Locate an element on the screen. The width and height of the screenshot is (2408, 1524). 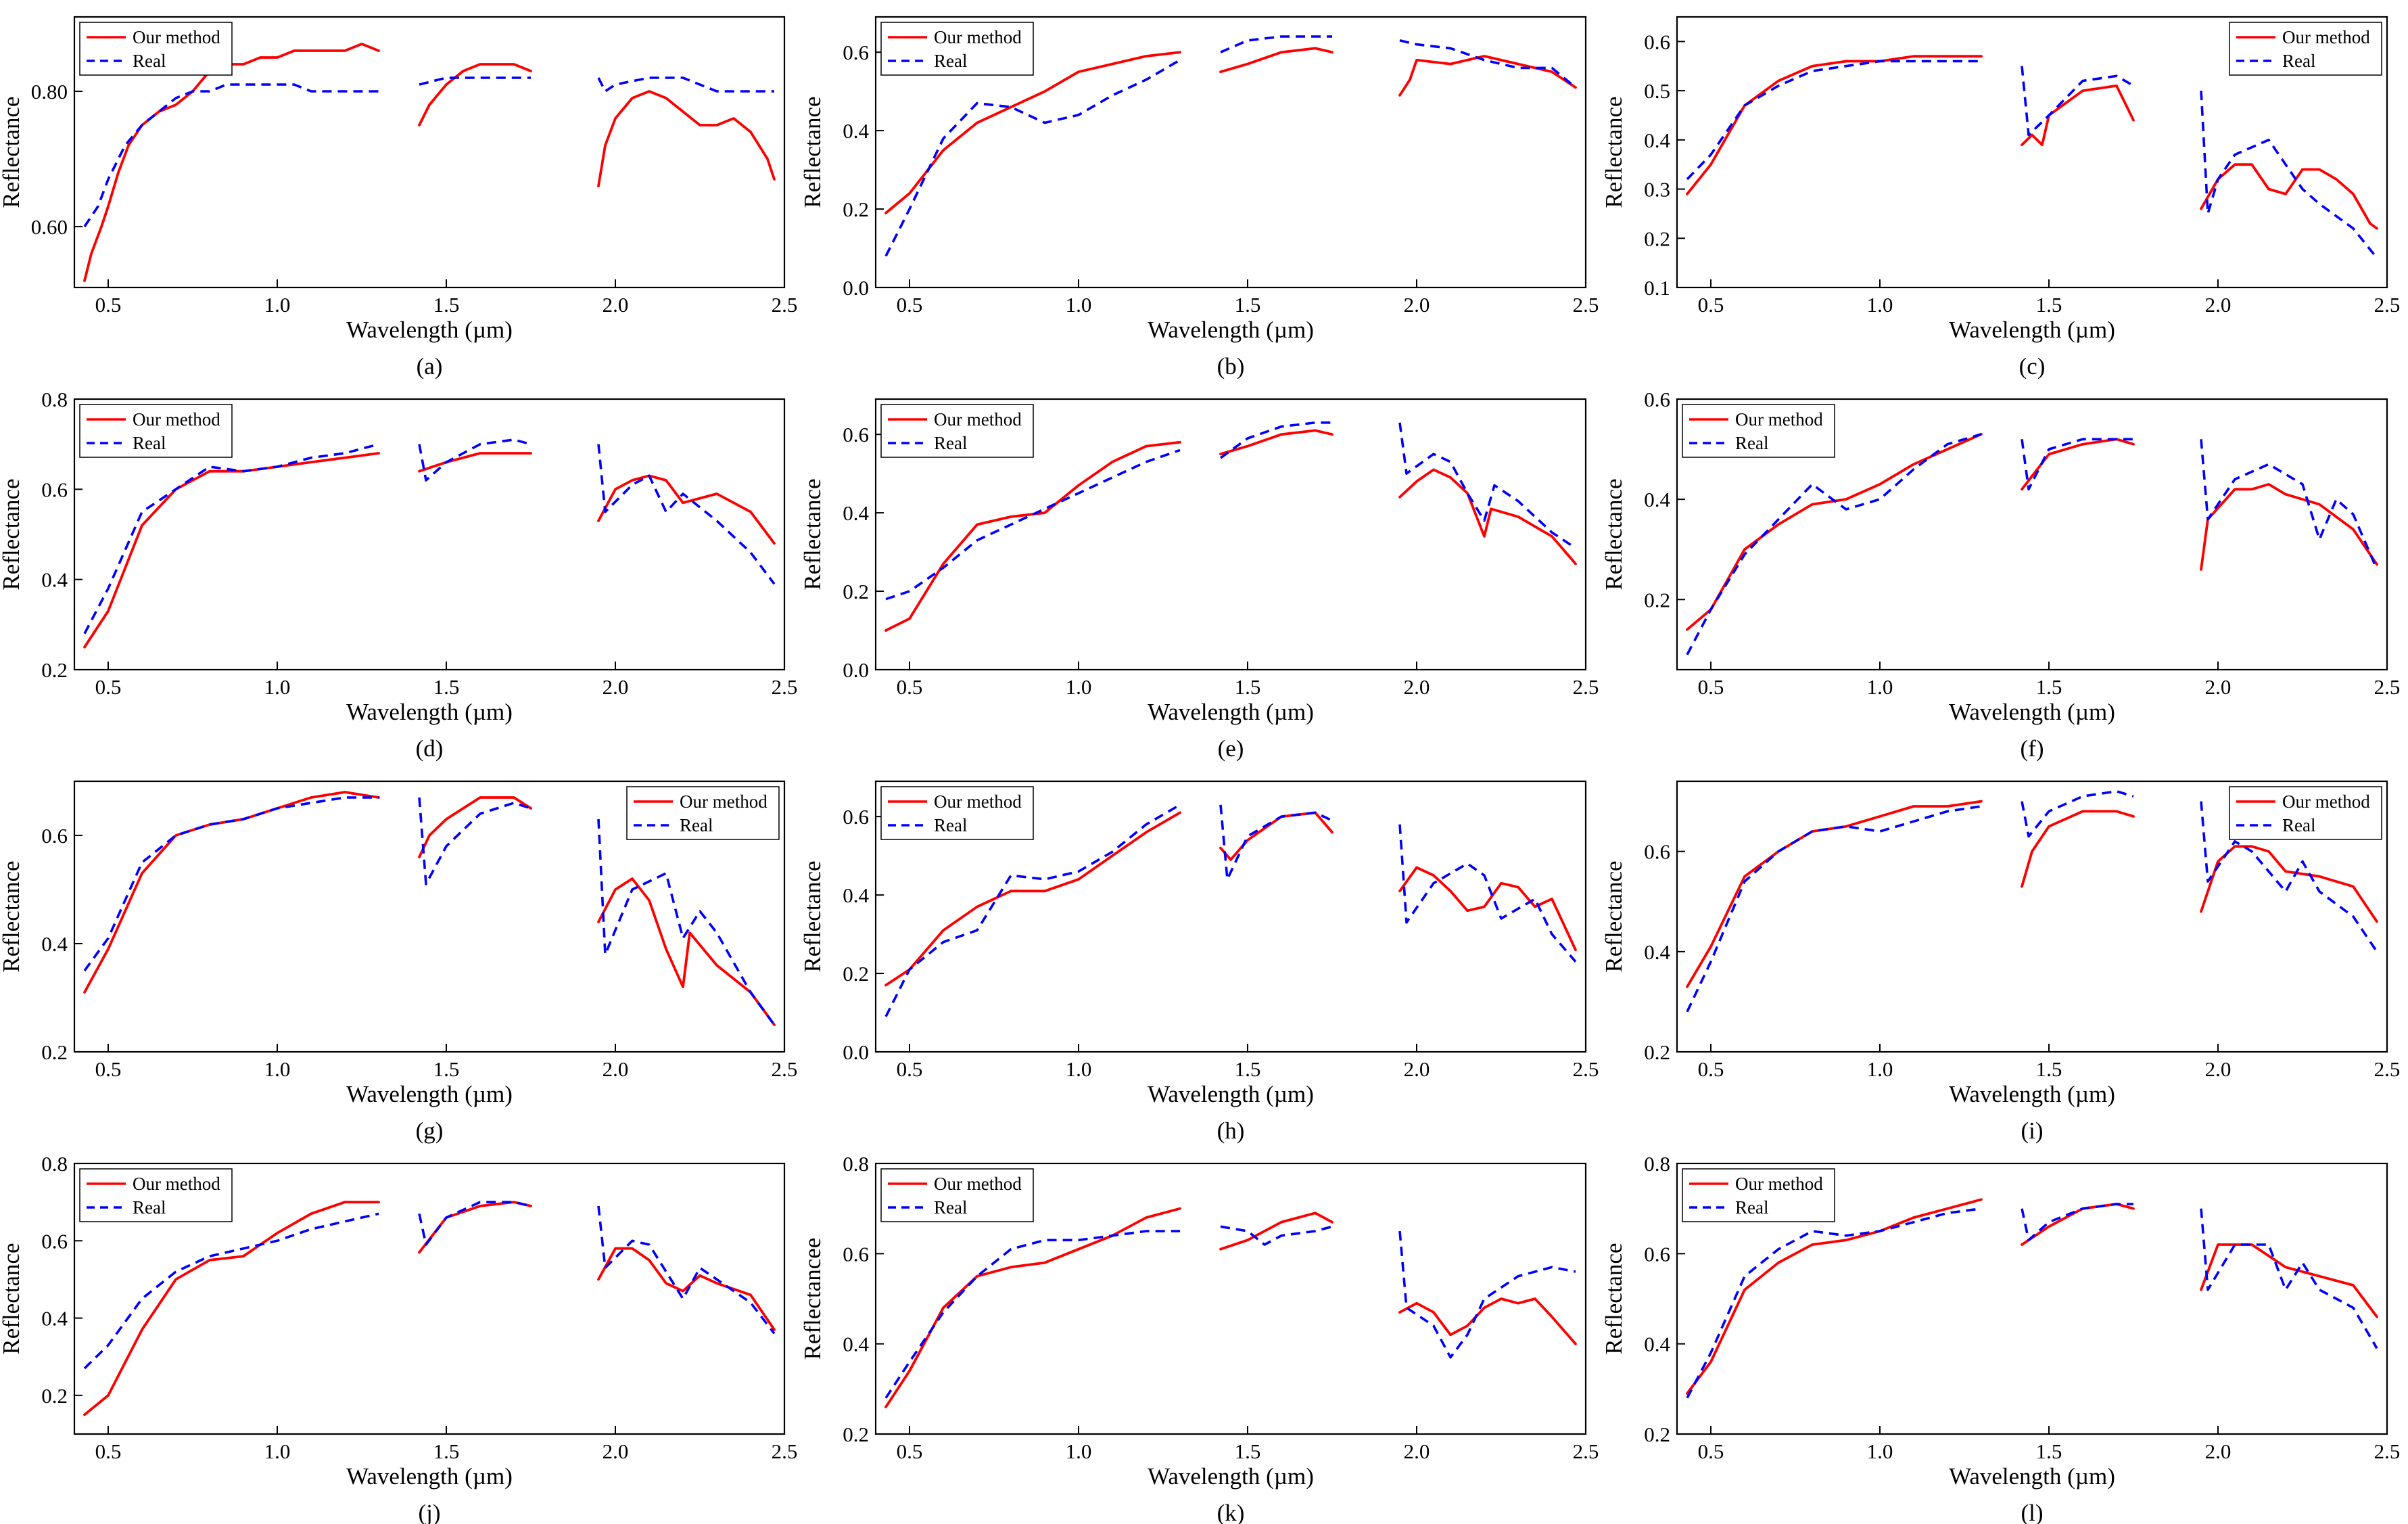
panel-label: (g) is located at coordinates (430, 1130).